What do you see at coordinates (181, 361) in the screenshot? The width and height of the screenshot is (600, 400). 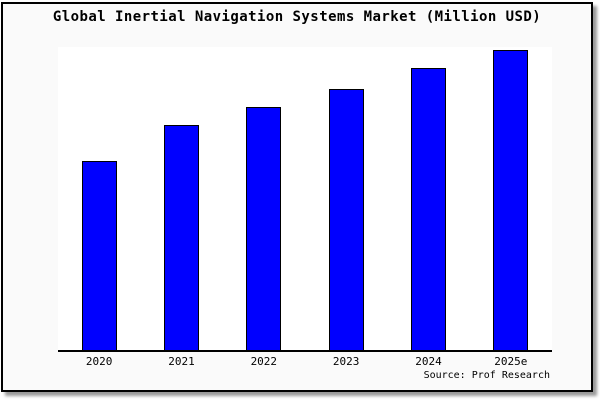 I see `x-tick-label-2021: 2021` at bounding box center [181, 361].